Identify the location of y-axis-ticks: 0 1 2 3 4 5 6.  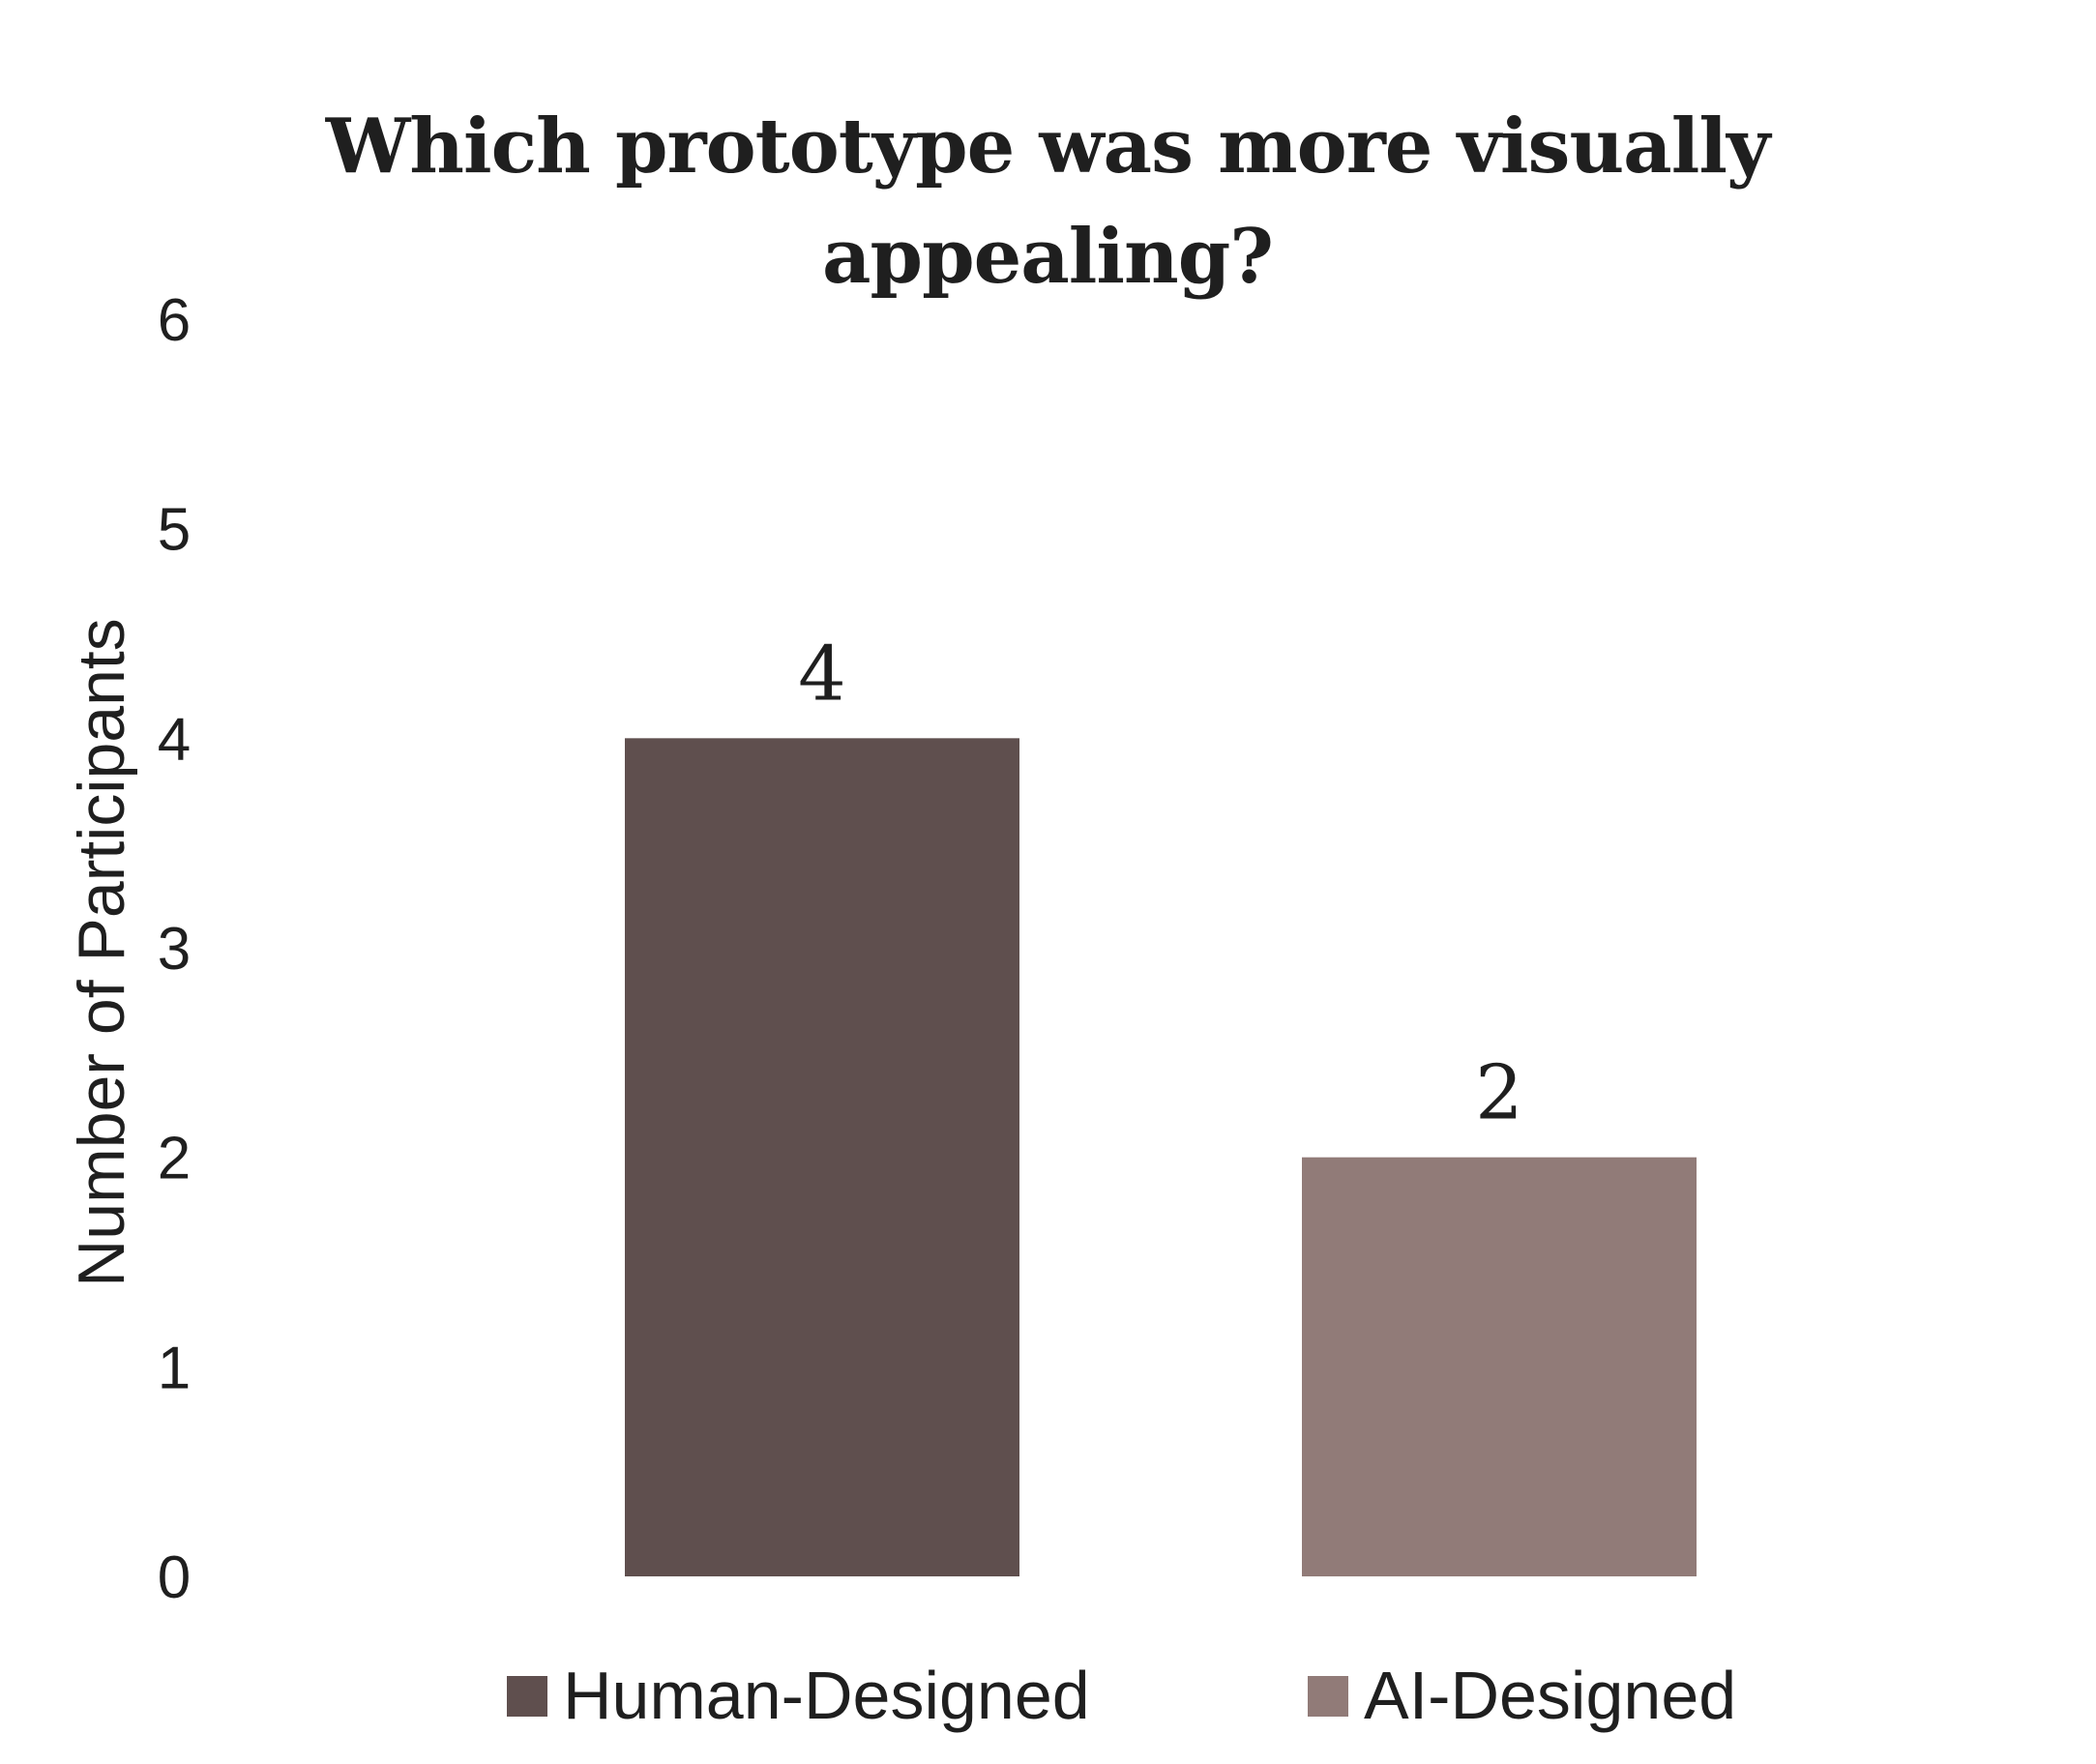
(174, 949).